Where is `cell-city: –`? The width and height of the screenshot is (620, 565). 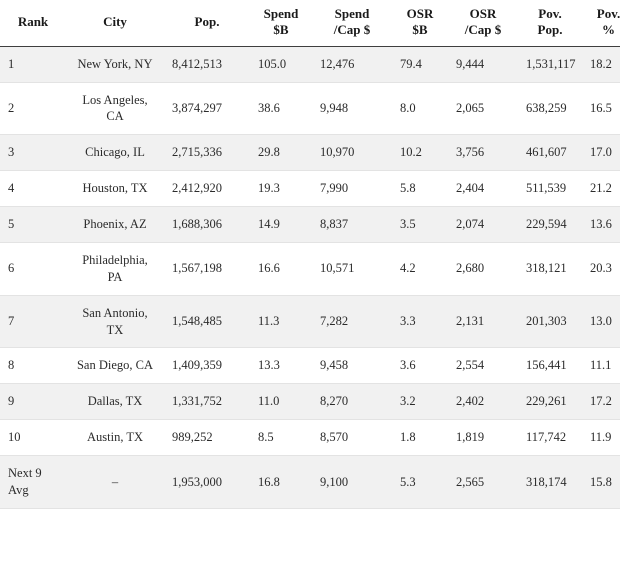 cell-city: – is located at coordinates (115, 482).